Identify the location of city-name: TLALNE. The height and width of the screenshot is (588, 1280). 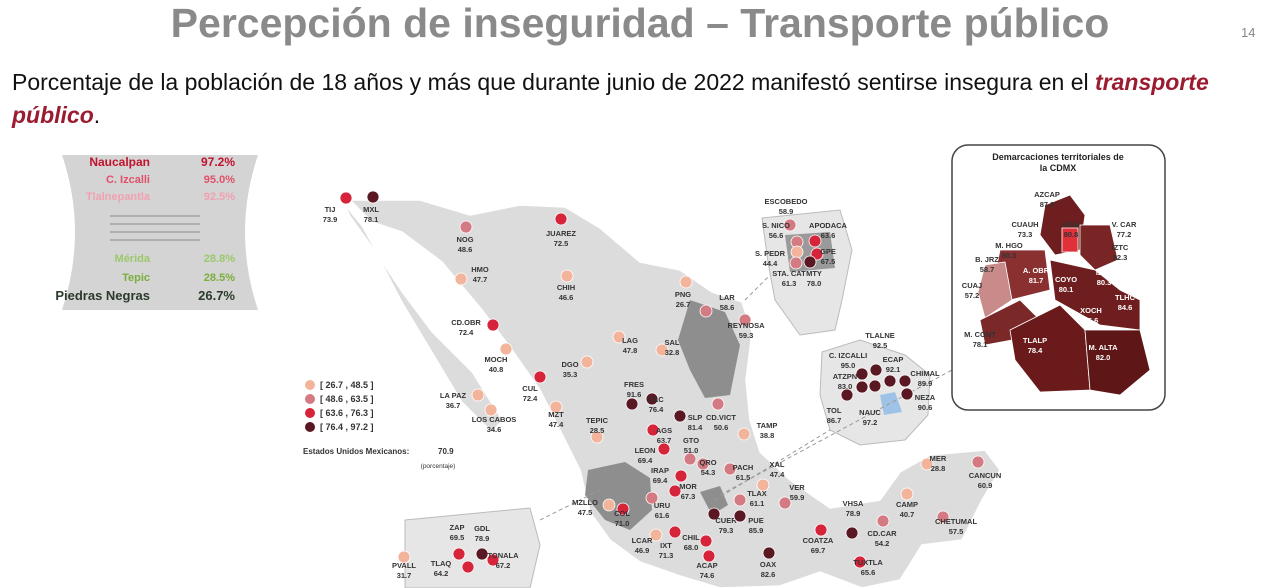
(880, 335).